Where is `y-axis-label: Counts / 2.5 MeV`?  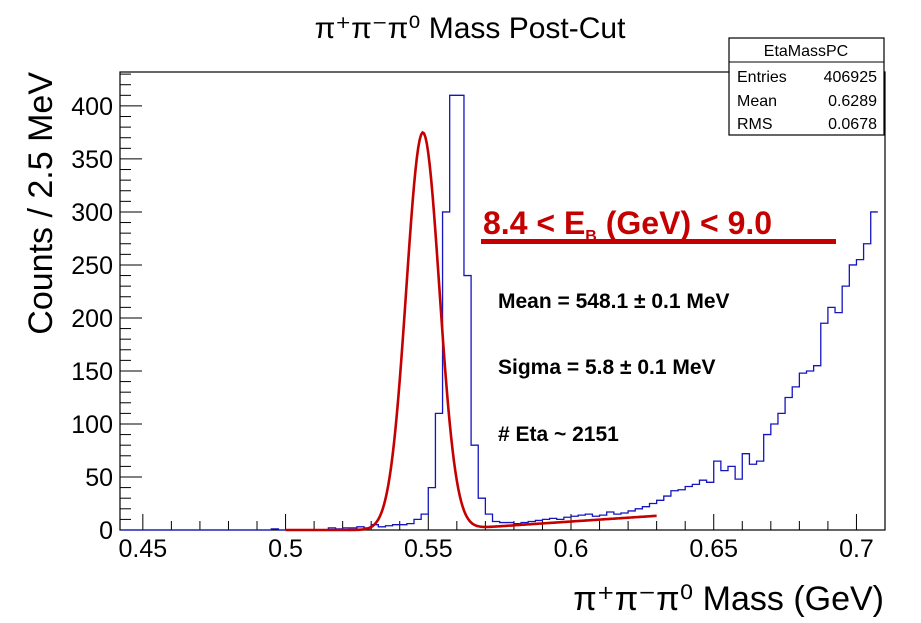
y-axis-label: Counts / 2.5 MeV is located at coordinates (41, 203).